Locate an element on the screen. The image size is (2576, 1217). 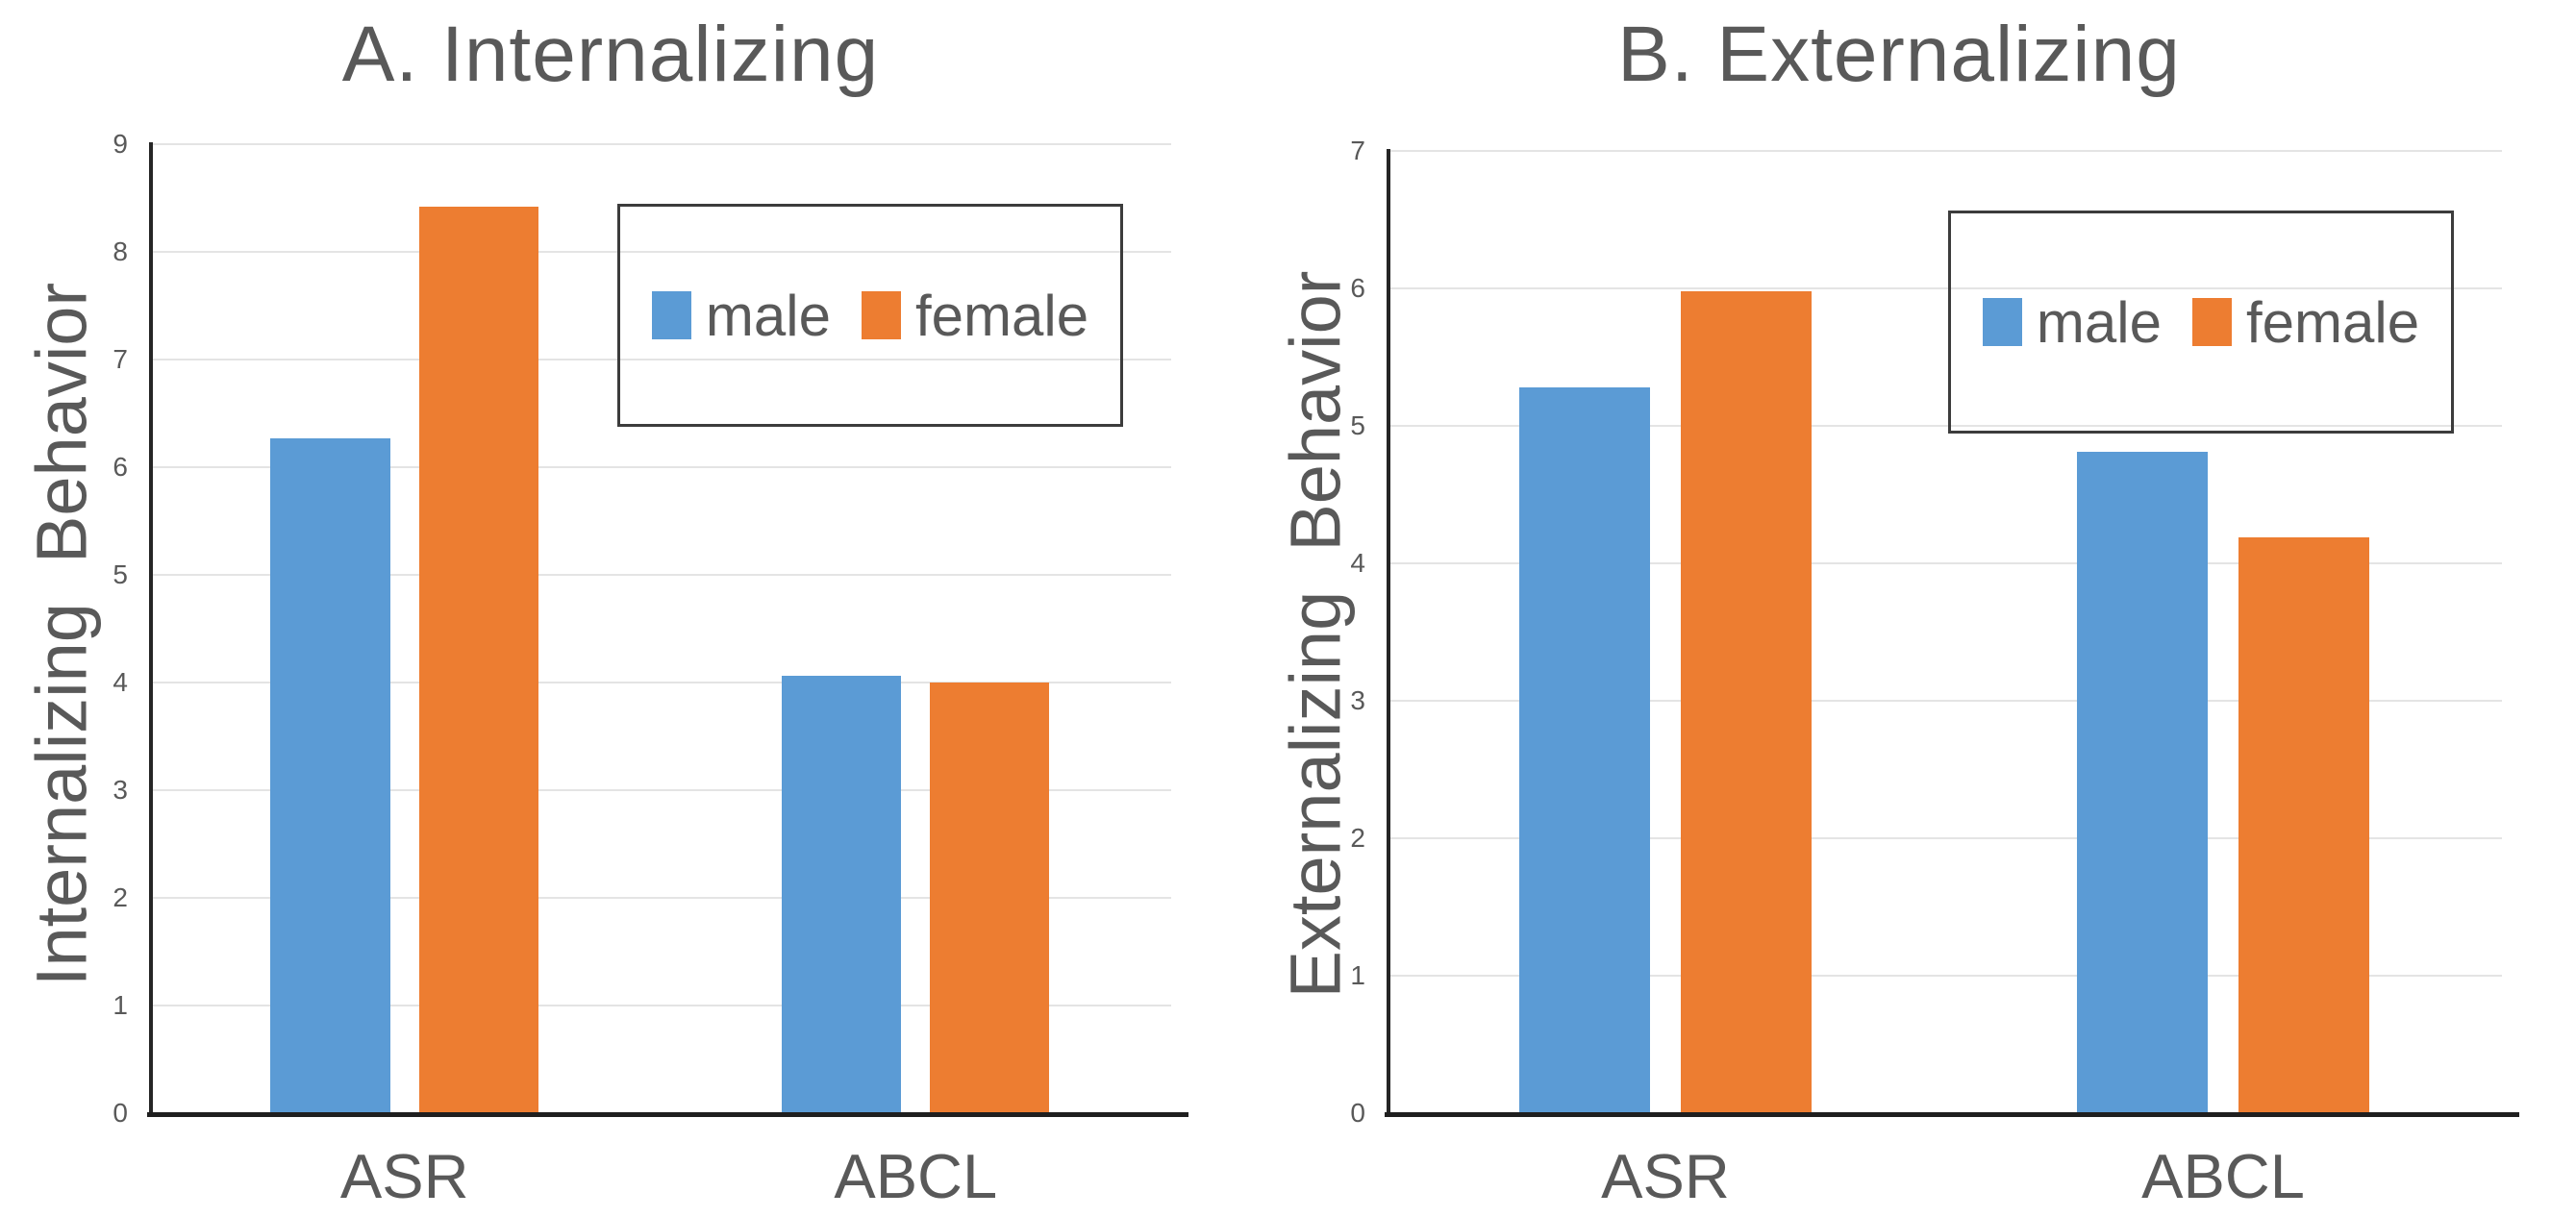
y-tick-label: 8 is located at coordinates (120, 251).